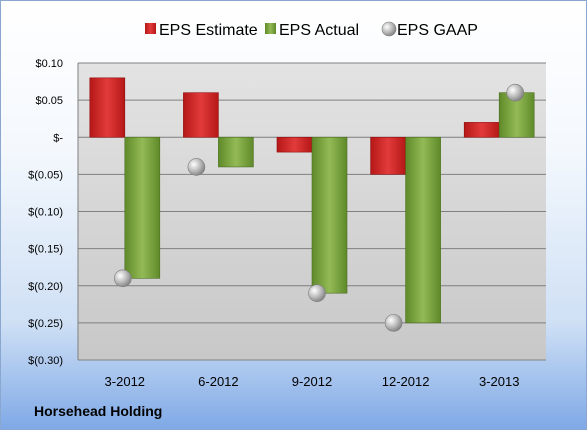  Describe the element at coordinates (45, 175) in the screenshot. I see `y-tick-label: $(0.05)` at that location.